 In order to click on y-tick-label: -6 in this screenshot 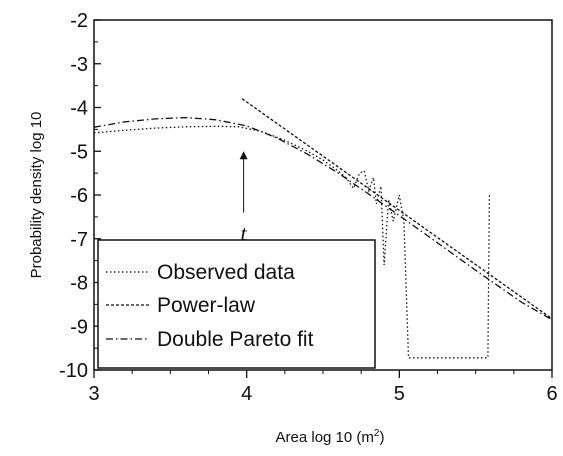, I will do `click(79, 196)`.